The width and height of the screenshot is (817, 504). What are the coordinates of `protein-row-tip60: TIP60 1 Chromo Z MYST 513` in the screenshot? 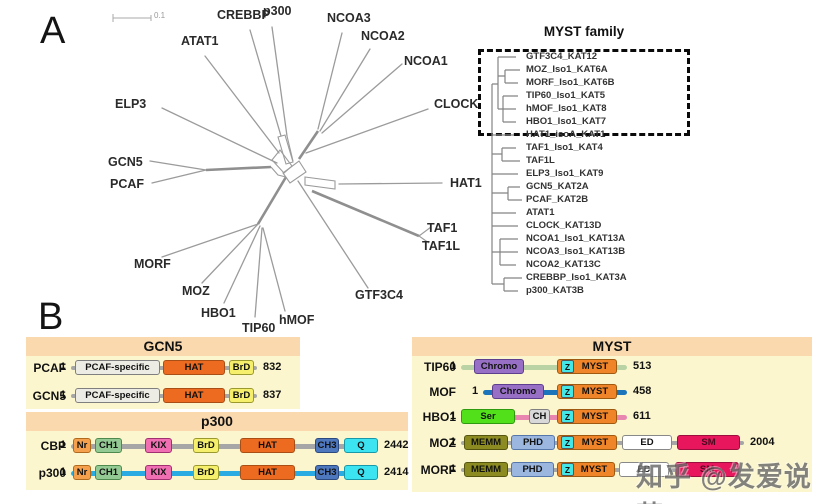 It's located at (612, 367).